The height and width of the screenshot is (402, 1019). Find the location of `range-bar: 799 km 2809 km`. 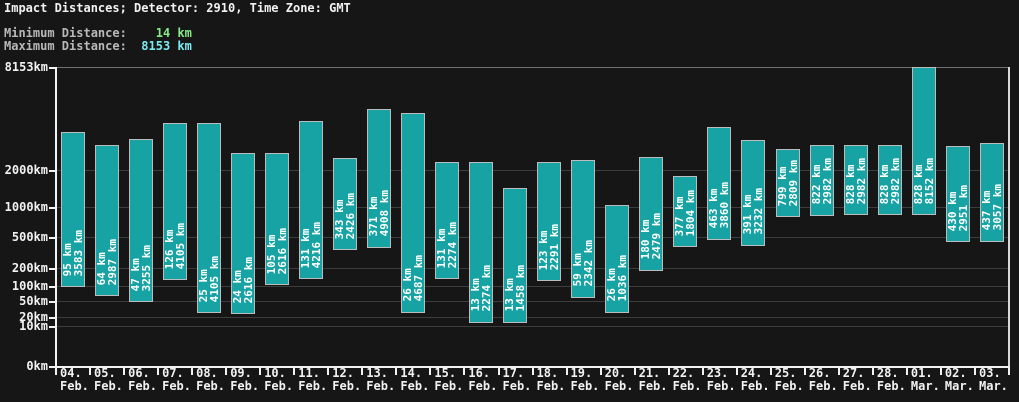

range-bar: 799 km 2809 km is located at coordinates (787, 182).